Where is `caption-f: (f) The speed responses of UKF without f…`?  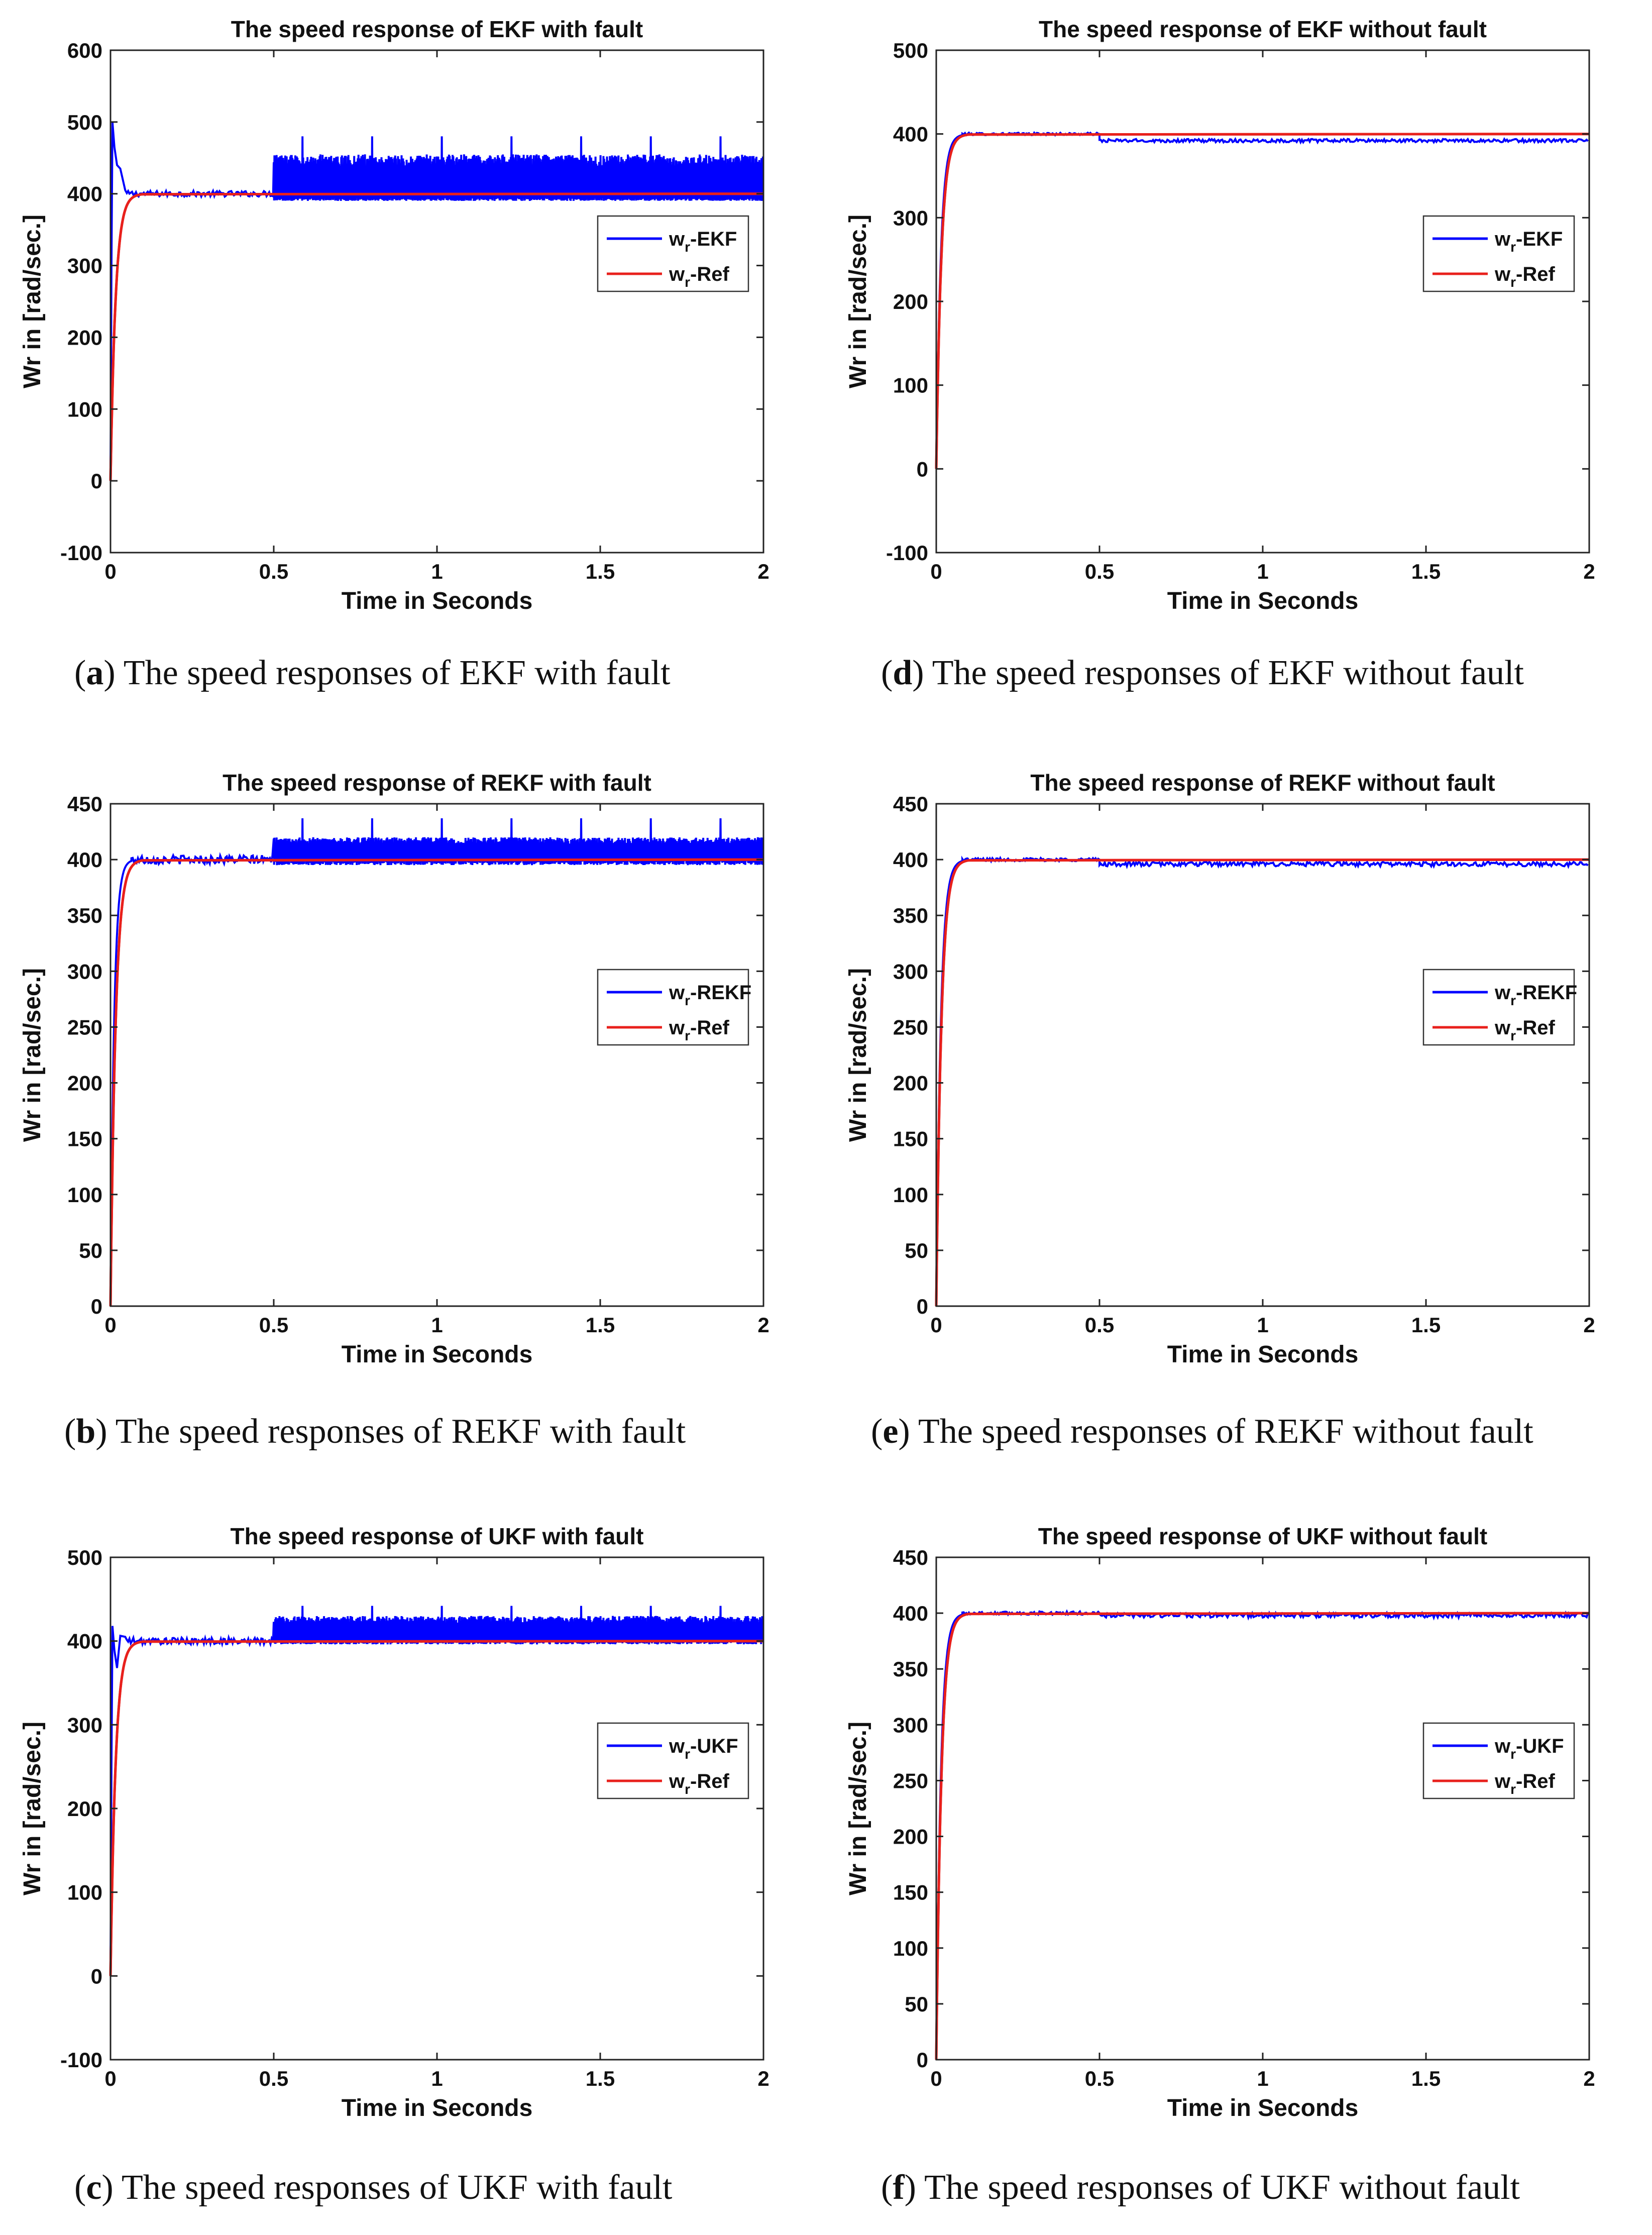 caption-f: (f) The speed responses of UKF without f… is located at coordinates (1200, 2187).